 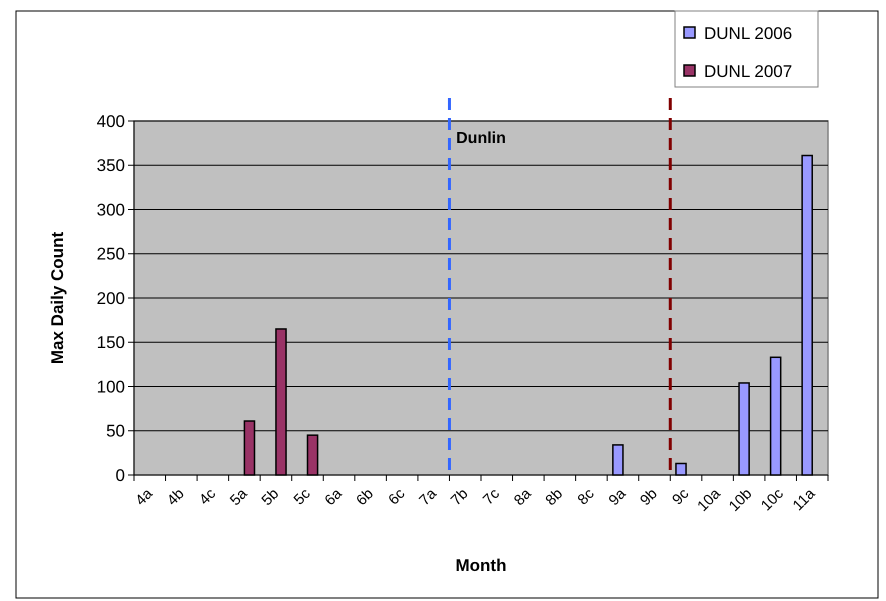 What do you see at coordinates (460, 497) in the screenshot?
I see `x-tick-label: 7b` at bounding box center [460, 497].